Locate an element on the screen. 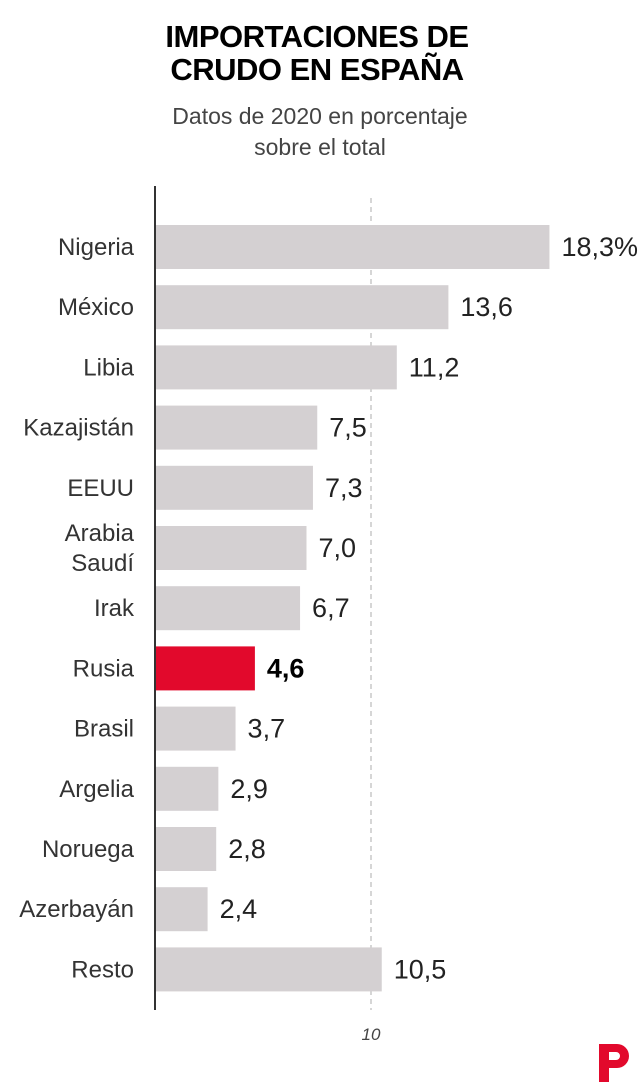  category-label: México is located at coordinates (96, 307).